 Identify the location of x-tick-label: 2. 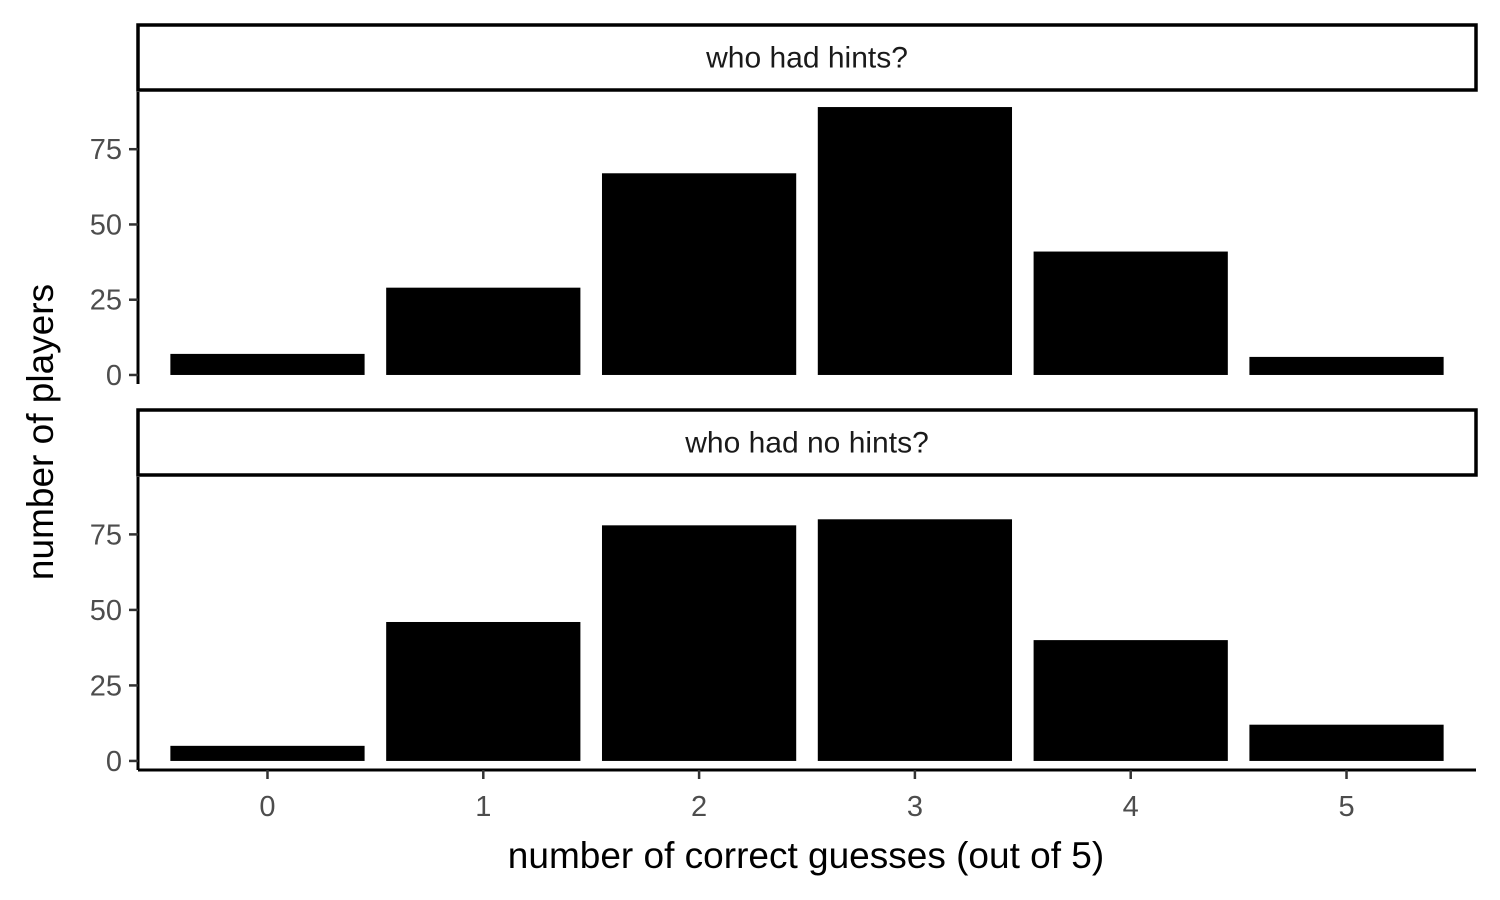
(699, 807).